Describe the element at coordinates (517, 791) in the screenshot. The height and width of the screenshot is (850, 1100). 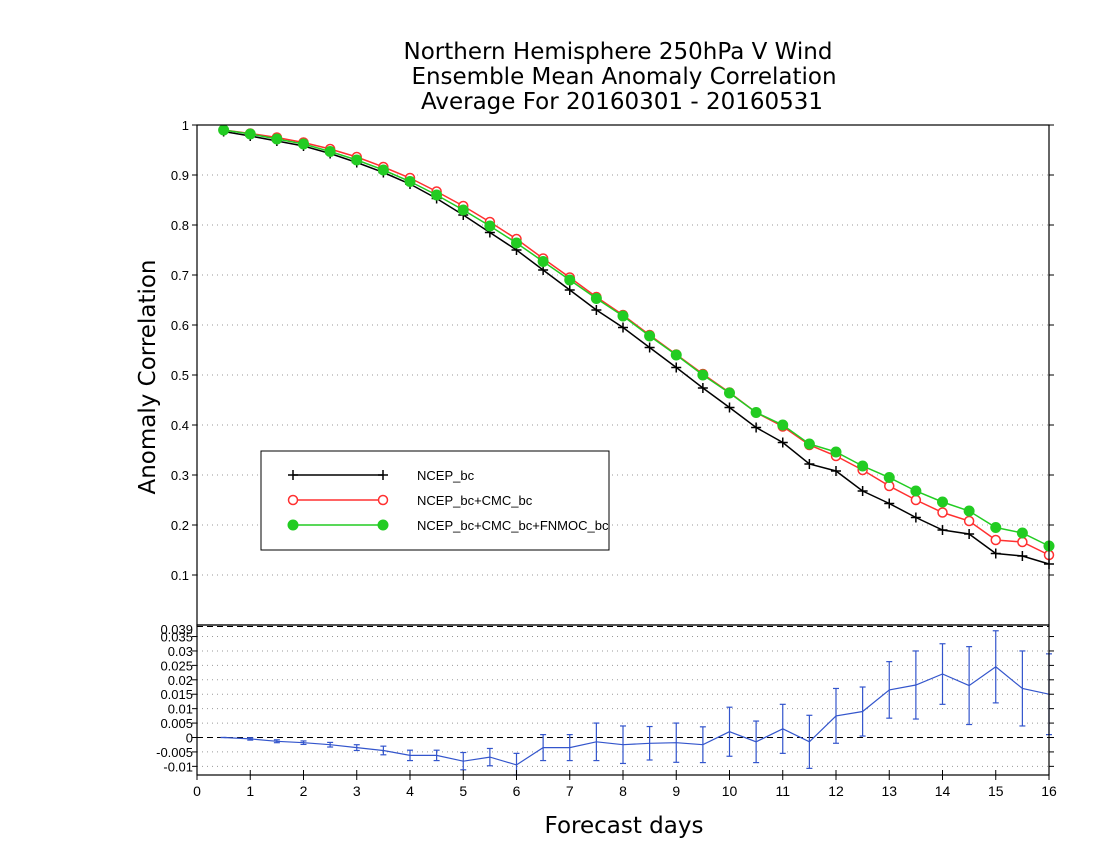
I see `x-tick-label-6: 6` at that location.